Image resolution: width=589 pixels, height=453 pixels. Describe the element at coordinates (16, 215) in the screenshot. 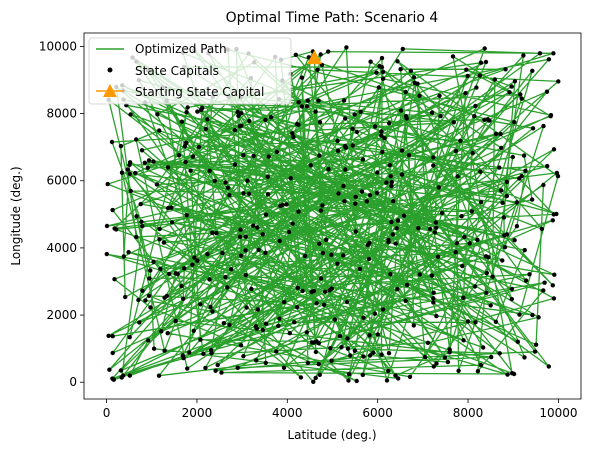

I see `y-axis-label: Longitude (deg.)` at that location.